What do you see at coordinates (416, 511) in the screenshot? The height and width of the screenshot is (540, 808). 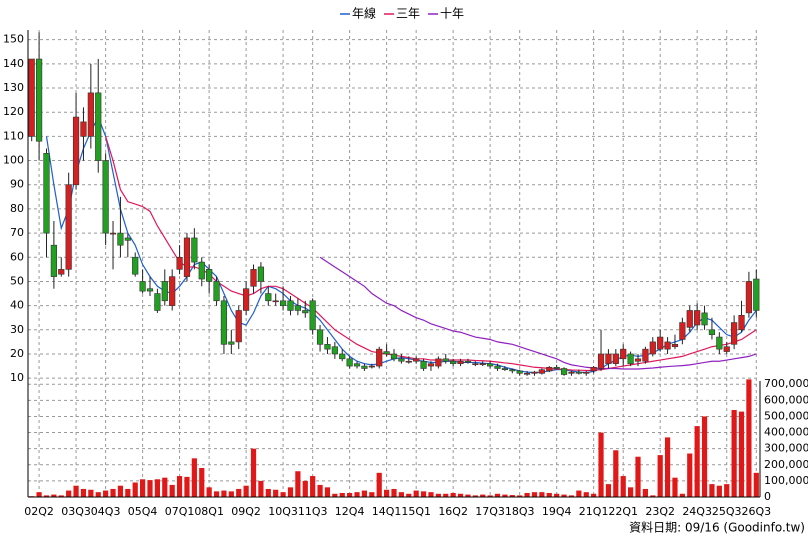 I see `x-tick-label: 15Q1` at bounding box center [416, 511].